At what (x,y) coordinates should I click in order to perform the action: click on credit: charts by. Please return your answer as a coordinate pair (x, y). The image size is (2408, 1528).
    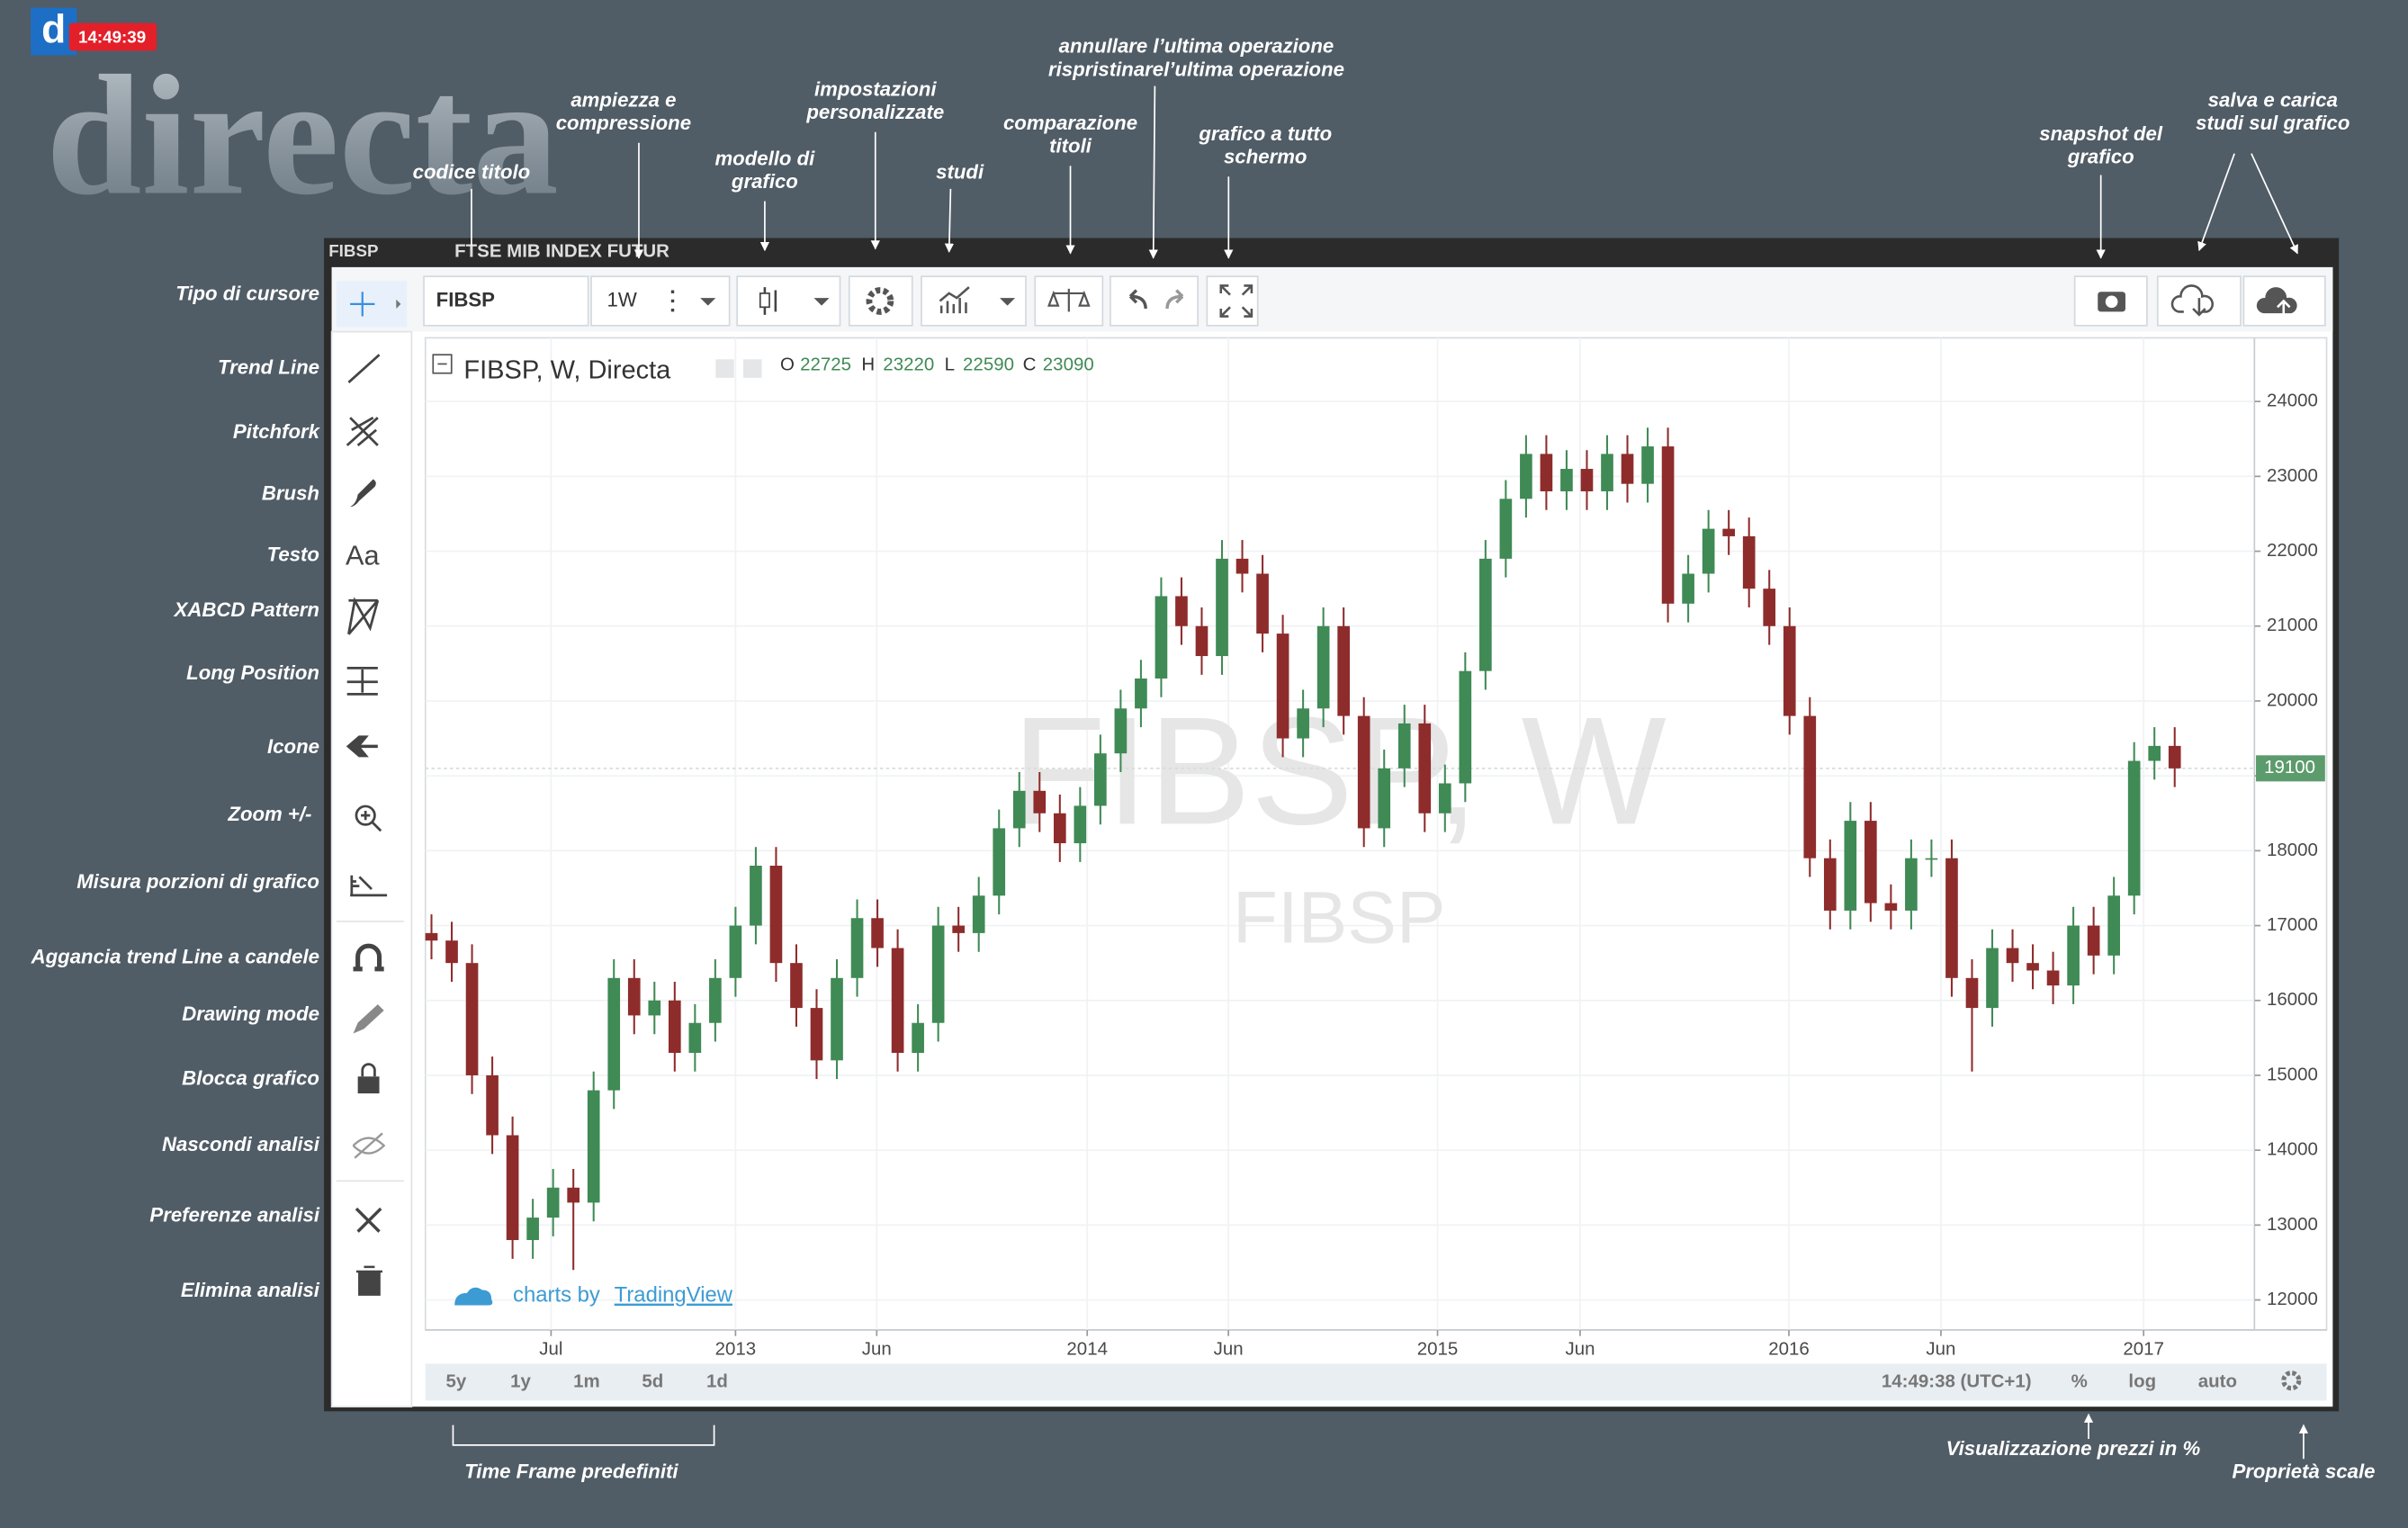
    Looking at the image, I should click on (556, 1295).